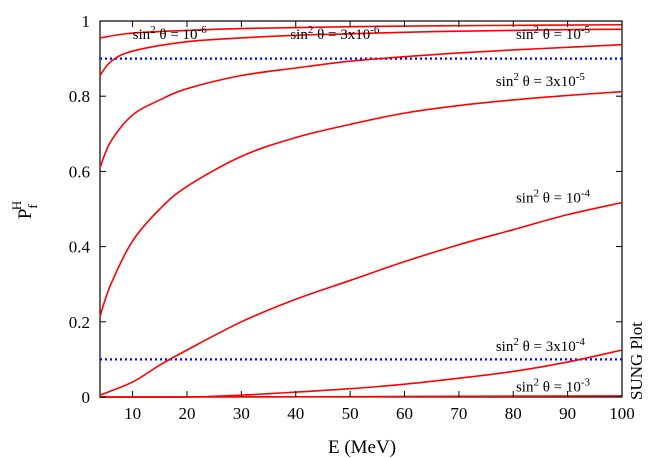 This screenshot has height=458, width=654. Describe the element at coordinates (335, 33) in the screenshot. I see `curve-annotation: sin2 θ = 3x10-6` at that location.